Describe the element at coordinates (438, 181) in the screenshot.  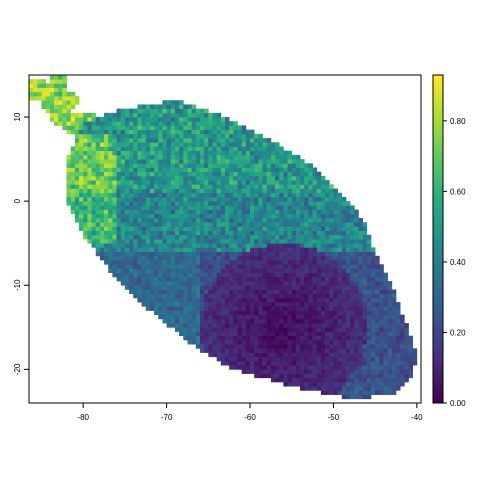
I see `colorbar-segment` at that location.